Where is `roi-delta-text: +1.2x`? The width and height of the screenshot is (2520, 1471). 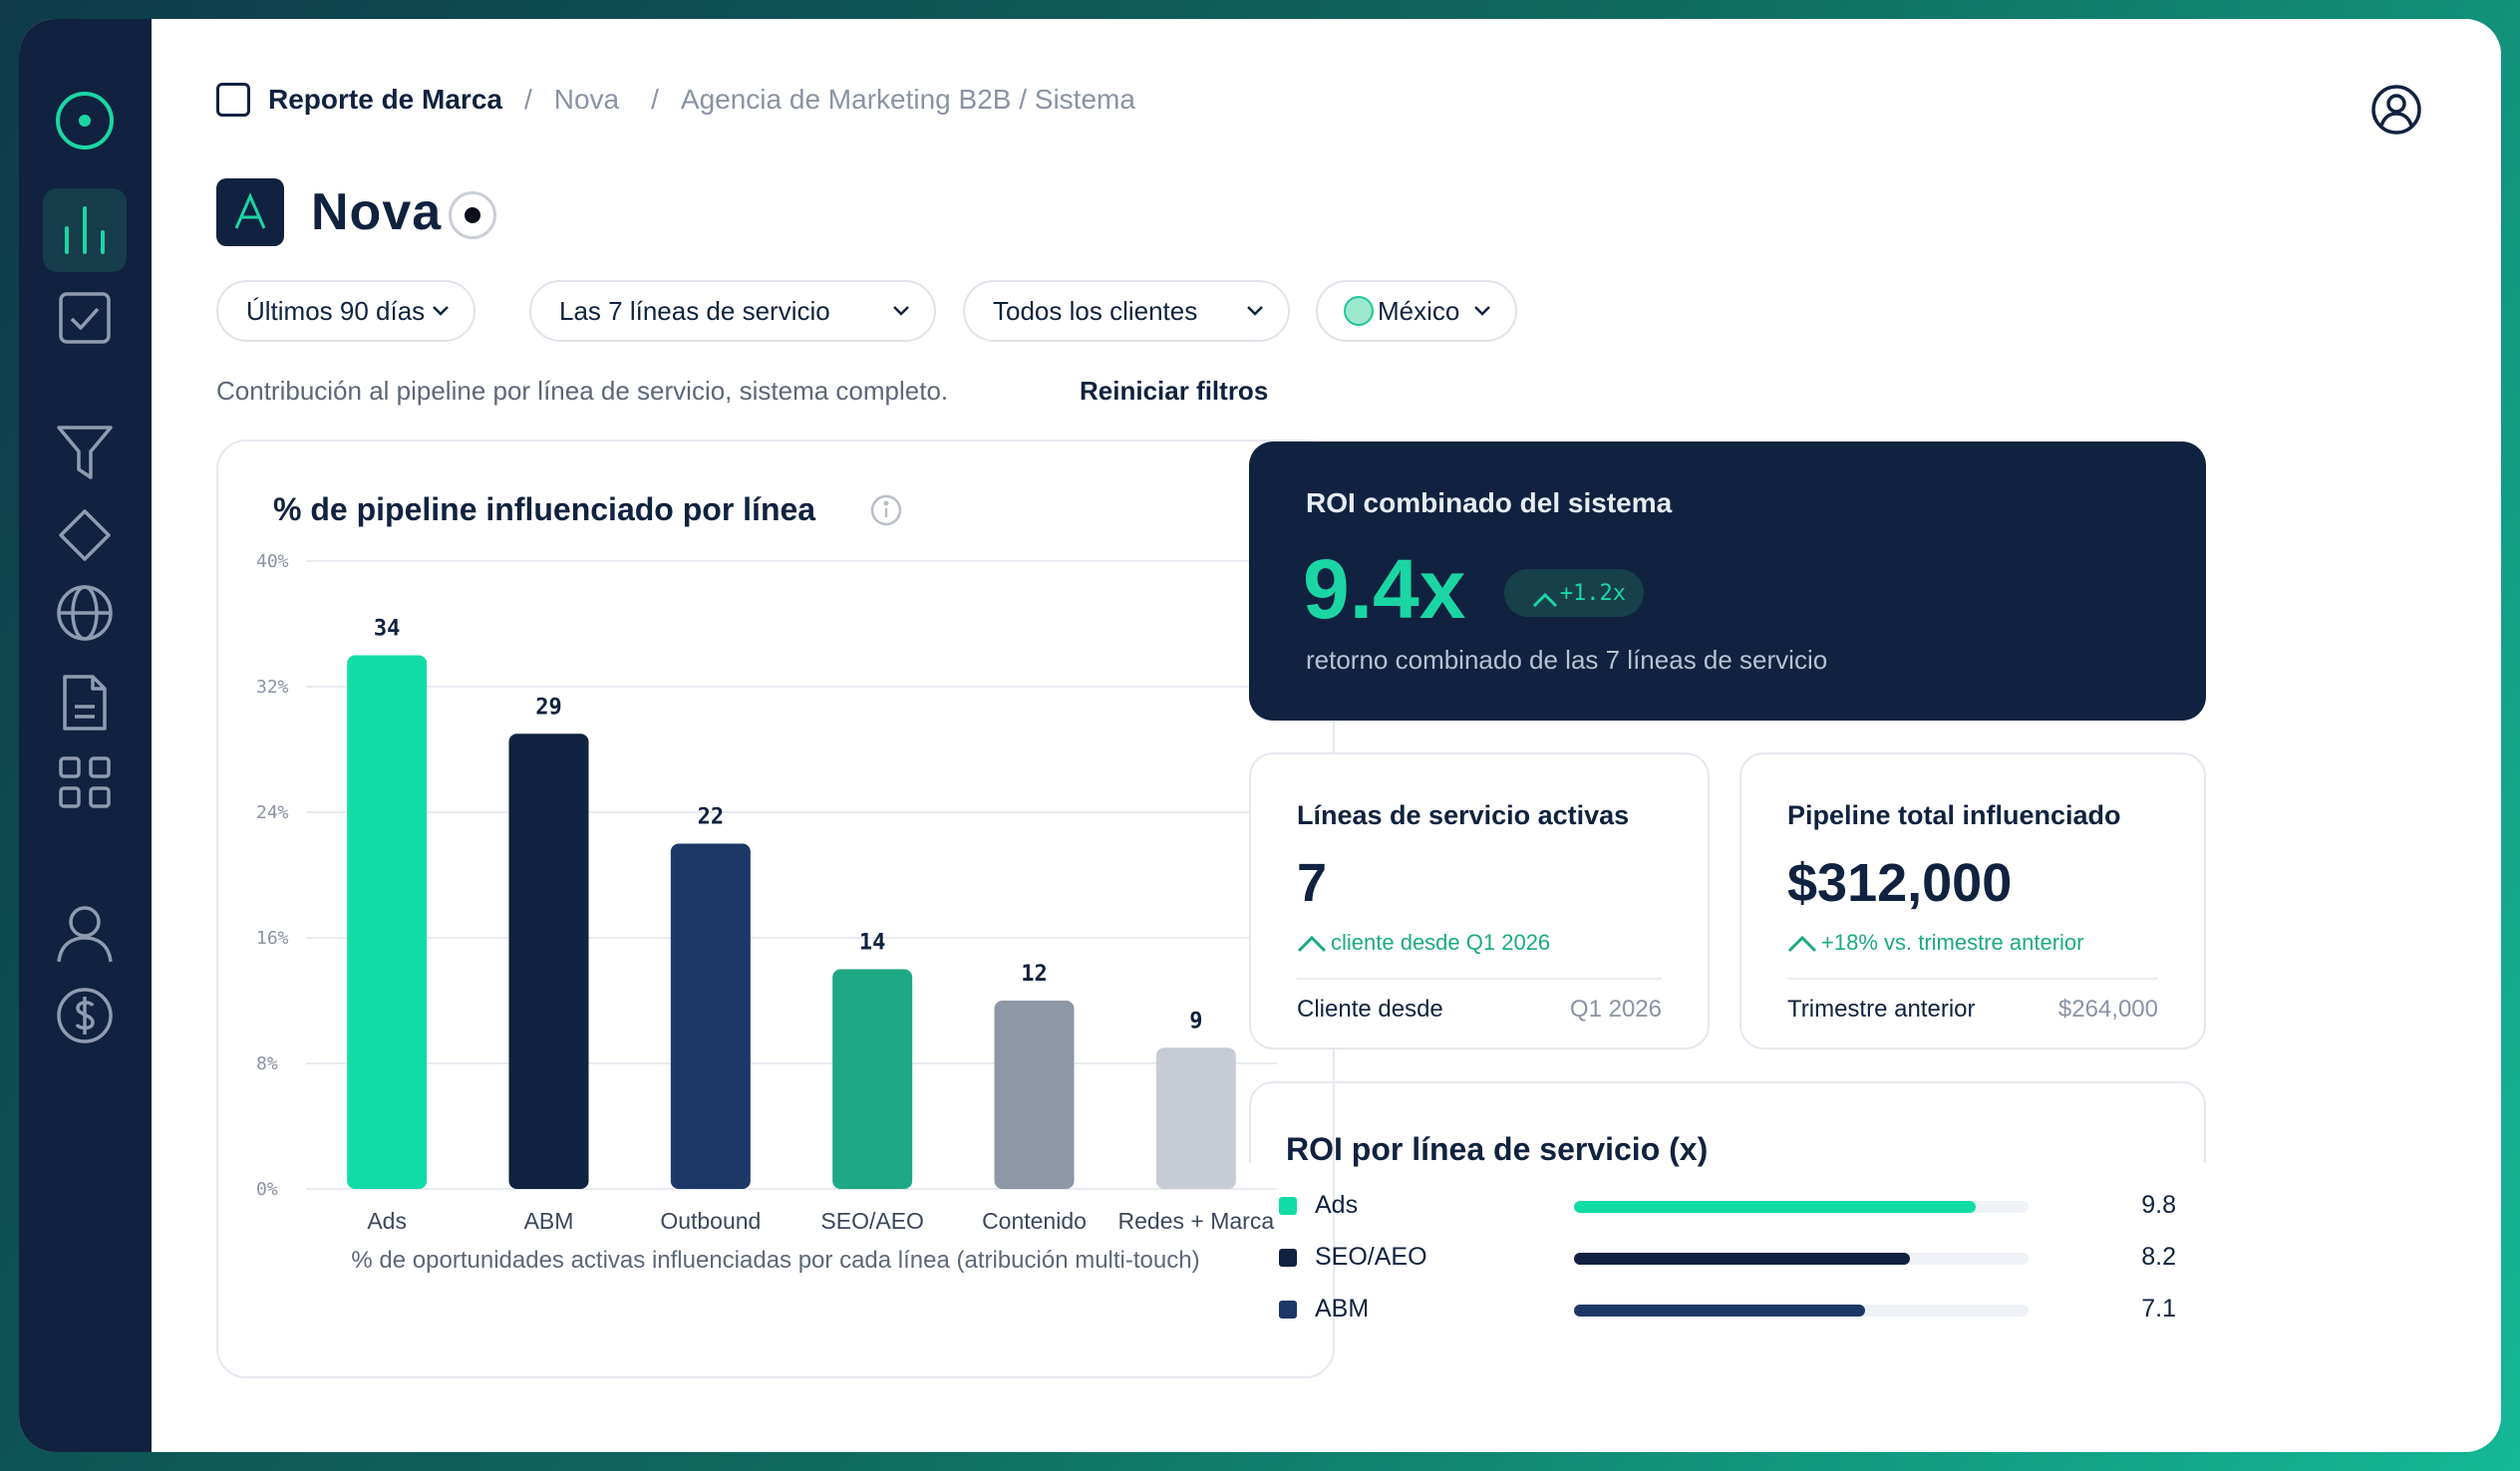
roi-delta-text: +1.2x is located at coordinates (1592, 593).